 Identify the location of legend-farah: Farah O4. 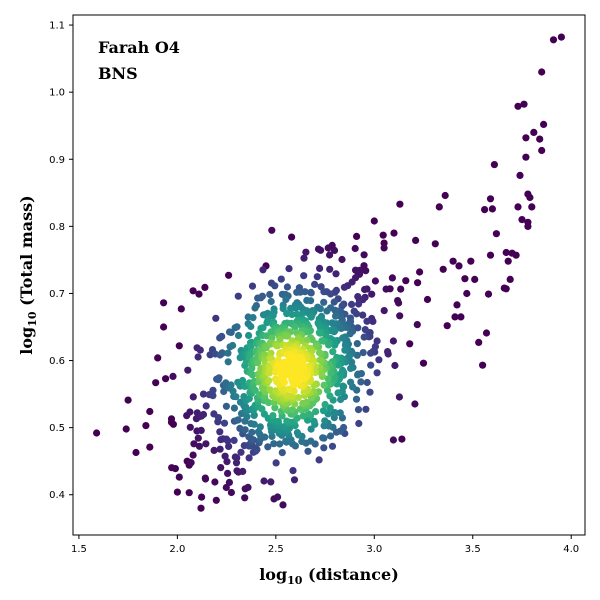
(139, 47).